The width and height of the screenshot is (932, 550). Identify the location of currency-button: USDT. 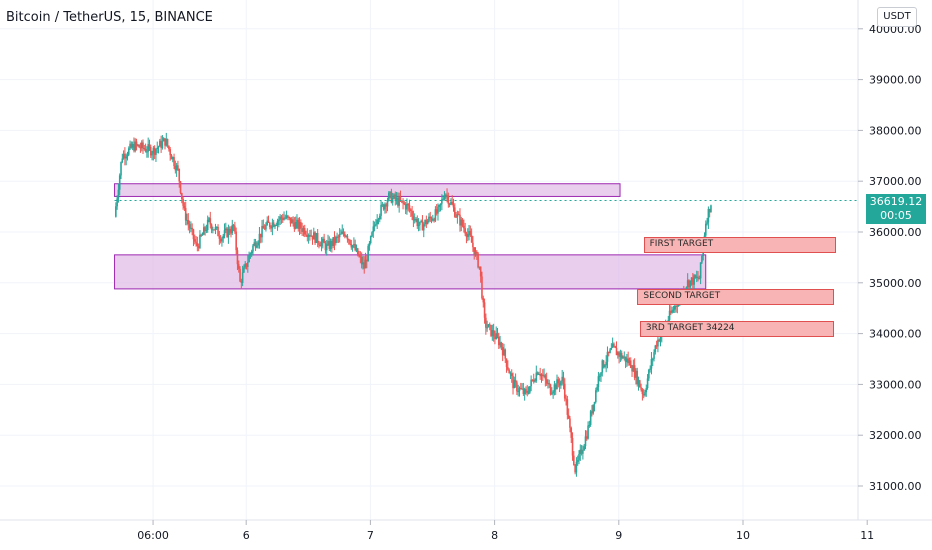
(897, 17).